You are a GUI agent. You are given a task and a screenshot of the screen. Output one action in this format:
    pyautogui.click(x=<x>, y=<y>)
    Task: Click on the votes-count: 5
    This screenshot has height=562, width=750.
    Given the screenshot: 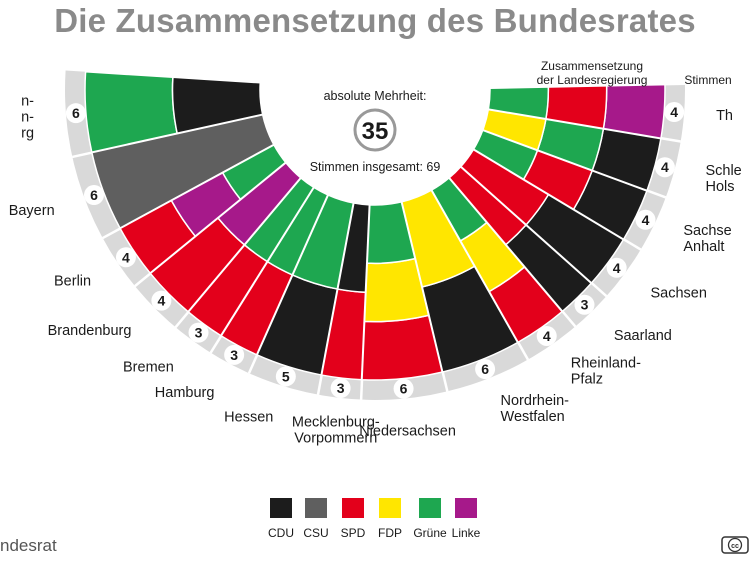 What is the action you would take?
    pyautogui.click(x=286, y=376)
    